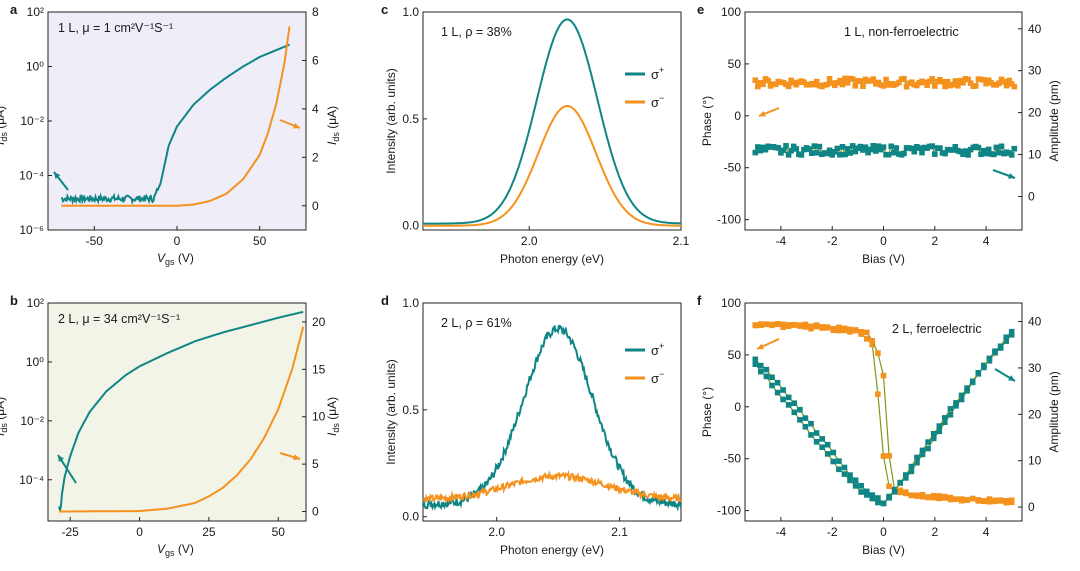  Describe the element at coordinates (731, 303) in the screenshot. I see `y-tick-label-left: 100` at that location.